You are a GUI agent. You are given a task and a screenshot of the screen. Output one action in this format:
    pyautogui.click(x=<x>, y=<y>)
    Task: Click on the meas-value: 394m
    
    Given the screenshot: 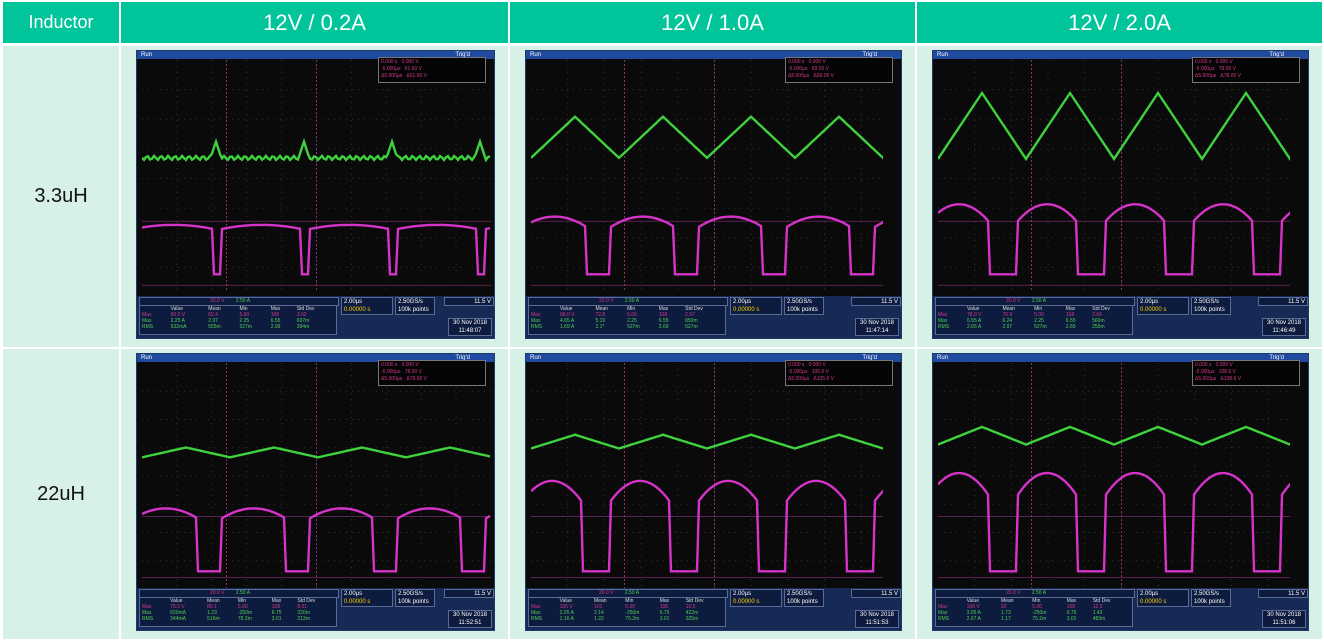 What is the action you would take?
    pyautogui.click(x=303, y=327)
    